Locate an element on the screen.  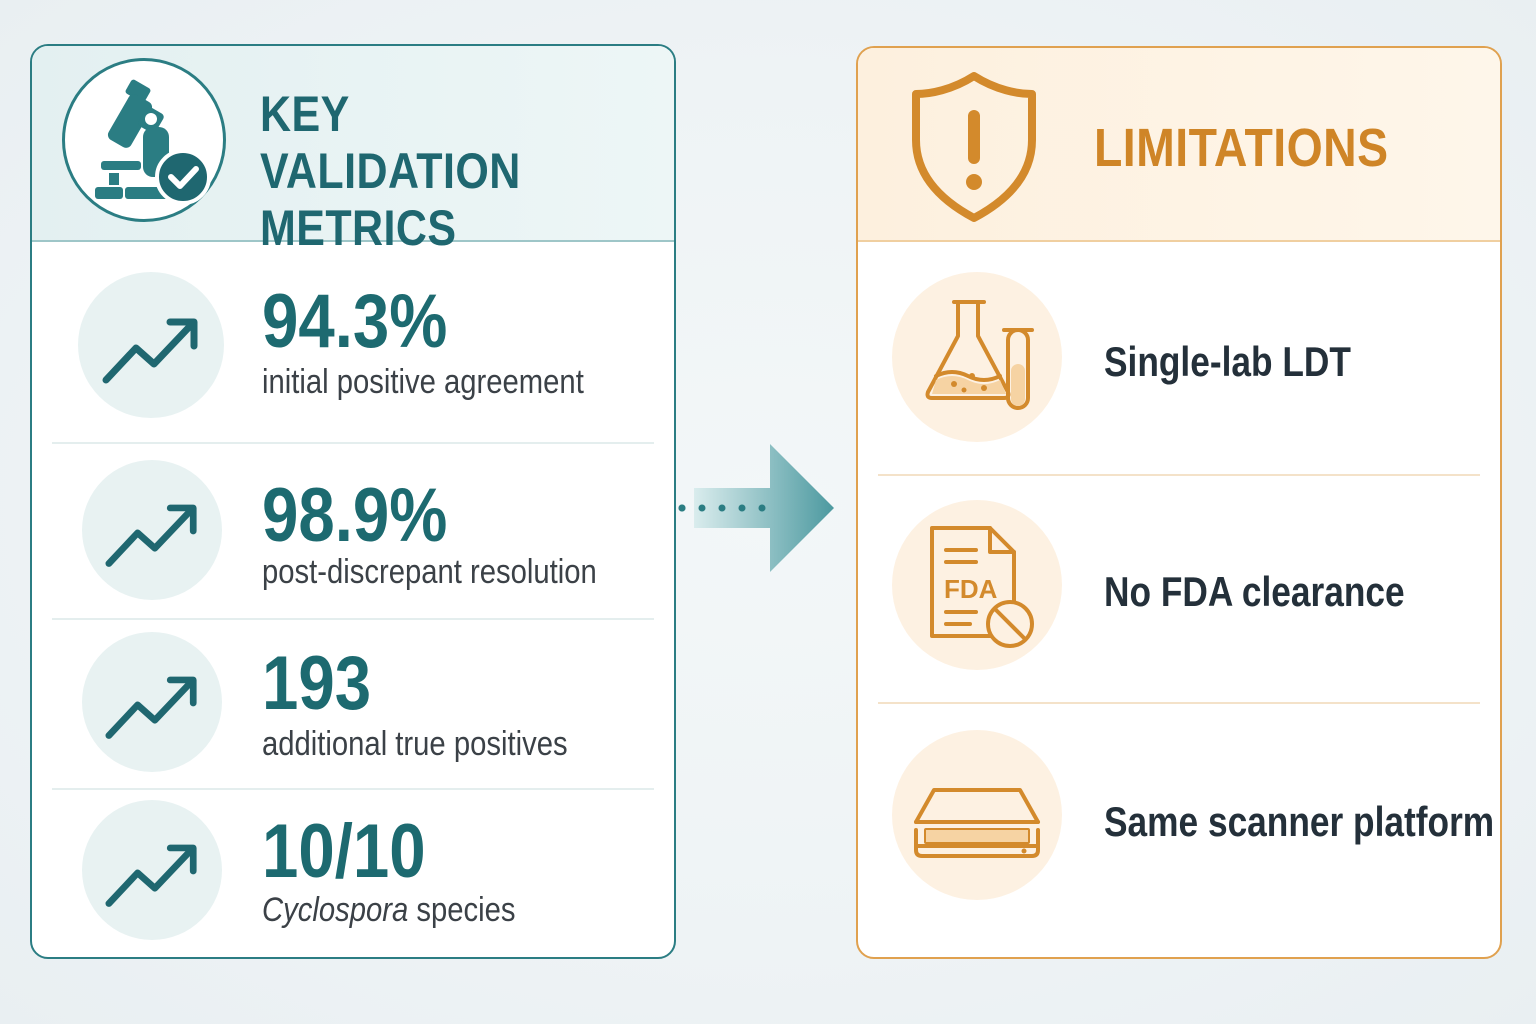
fda-document-prohibited-icon: FDA is located at coordinates (977, 585).